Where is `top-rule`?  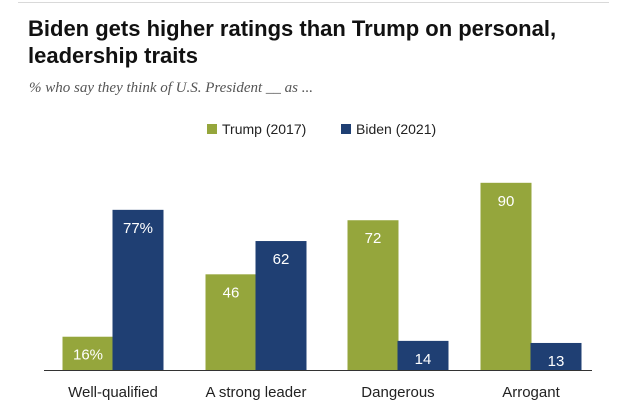
top-rule is located at coordinates (313, 2).